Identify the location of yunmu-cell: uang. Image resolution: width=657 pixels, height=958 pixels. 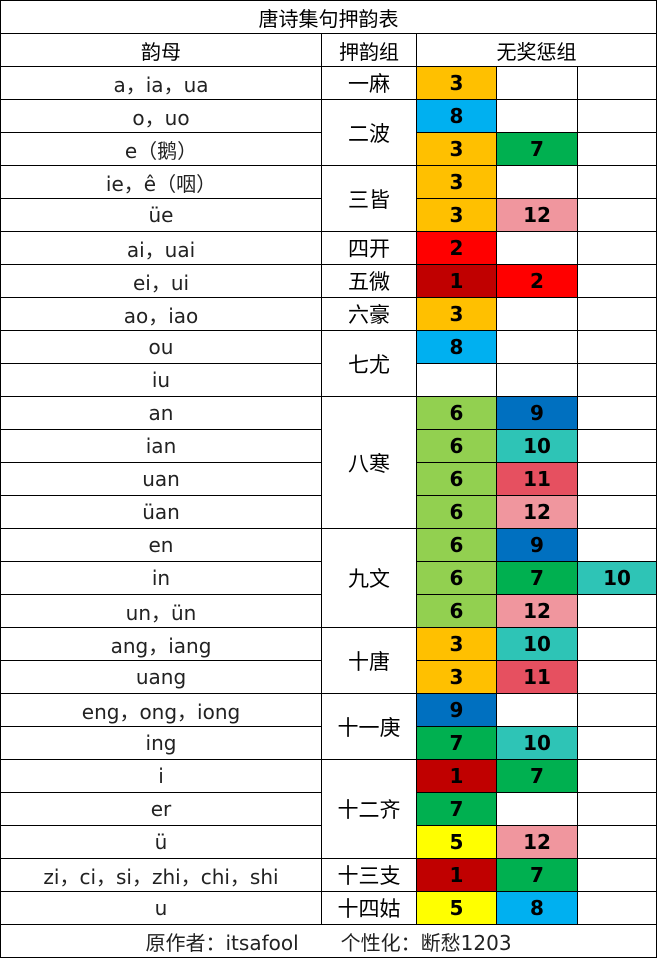
(161, 677).